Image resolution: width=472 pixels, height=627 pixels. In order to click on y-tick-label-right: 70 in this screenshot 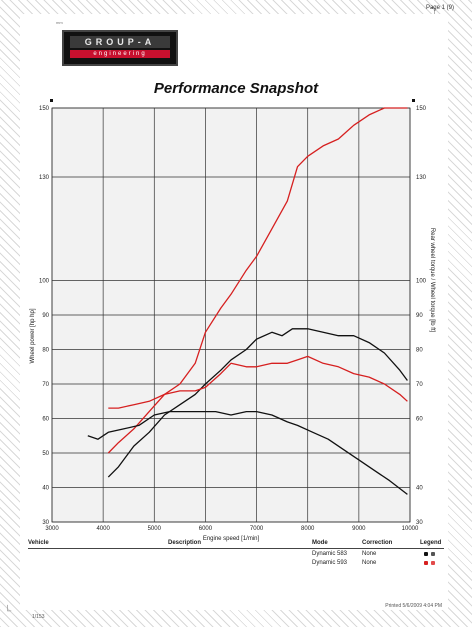, I will do `click(419, 385)`.